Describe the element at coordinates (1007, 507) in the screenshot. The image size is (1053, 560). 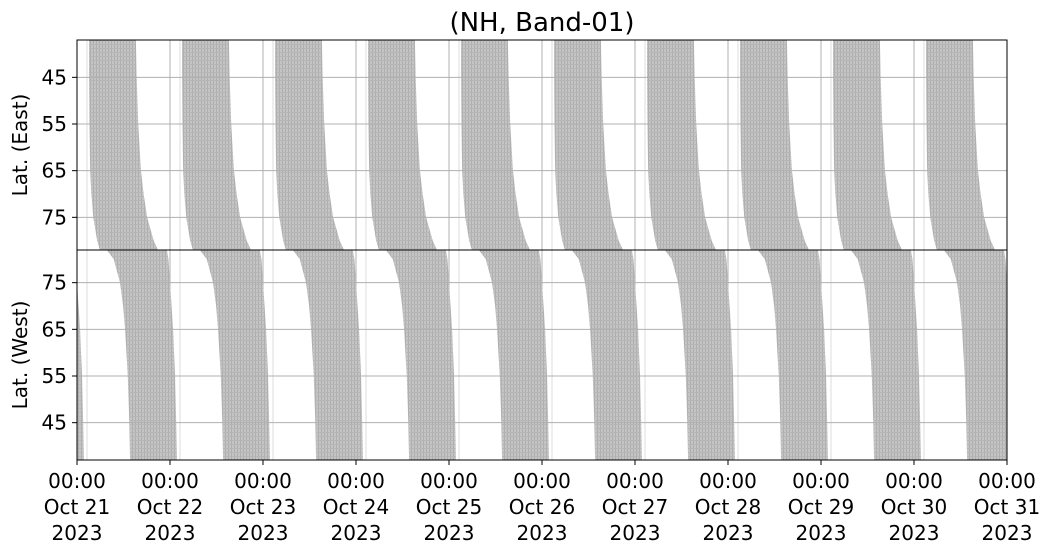
I see `xtick-label: Oct 31` at that location.